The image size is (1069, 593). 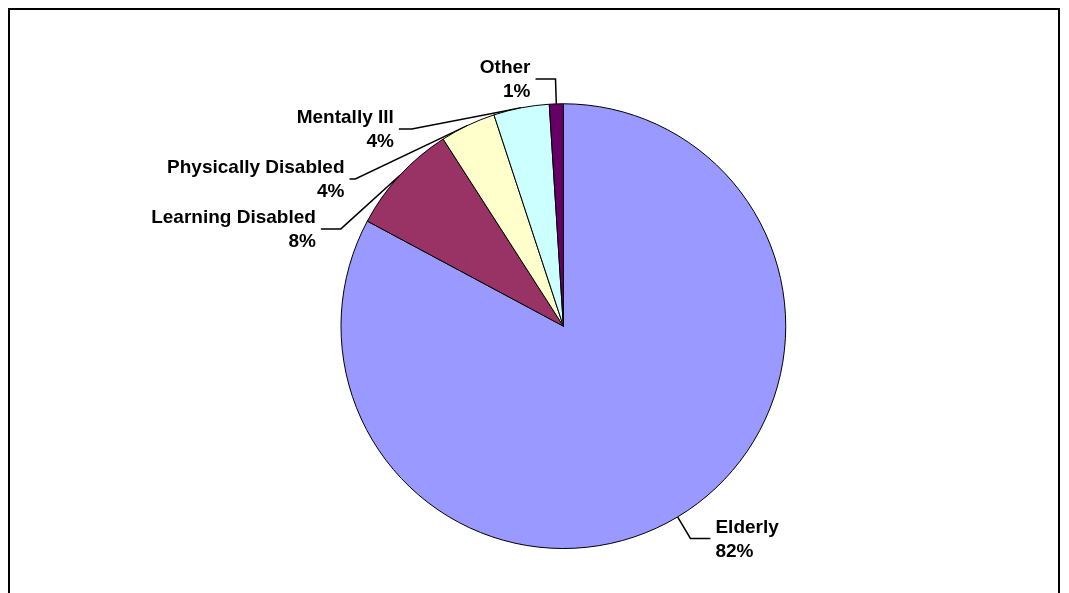 What do you see at coordinates (517, 91) in the screenshot?
I see `data-label: 1%` at bounding box center [517, 91].